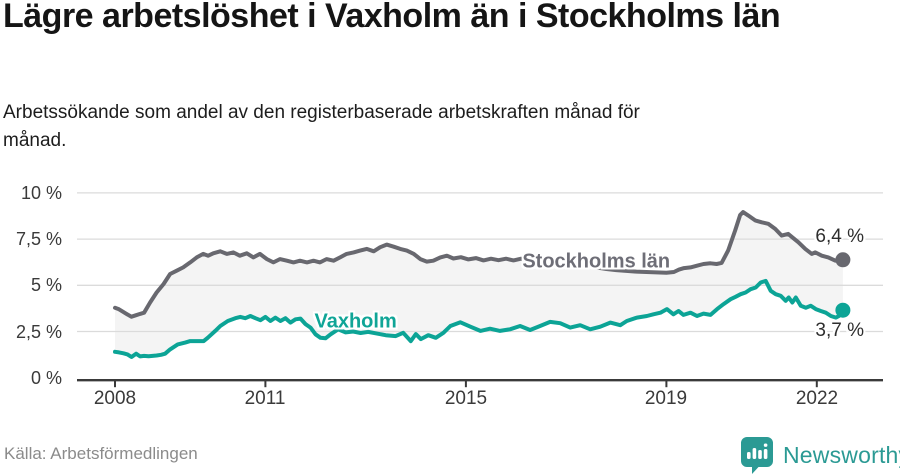 The image size is (900, 474). Describe the element at coordinates (839, 236) in the screenshot. I see `end-value-label-stockholms-lan: 6,4 %` at that location.